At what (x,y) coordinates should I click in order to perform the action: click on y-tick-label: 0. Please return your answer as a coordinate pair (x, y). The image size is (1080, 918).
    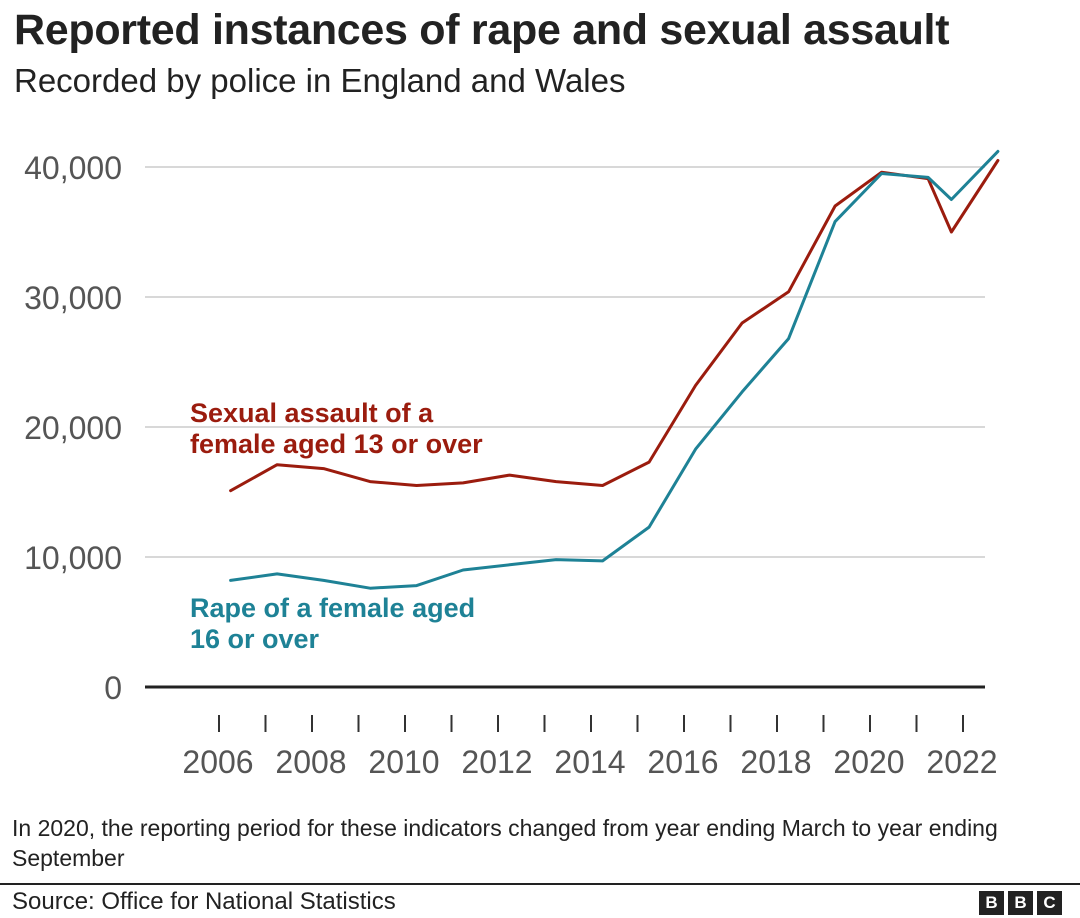
    Looking at the image, I should click on (113, 688).